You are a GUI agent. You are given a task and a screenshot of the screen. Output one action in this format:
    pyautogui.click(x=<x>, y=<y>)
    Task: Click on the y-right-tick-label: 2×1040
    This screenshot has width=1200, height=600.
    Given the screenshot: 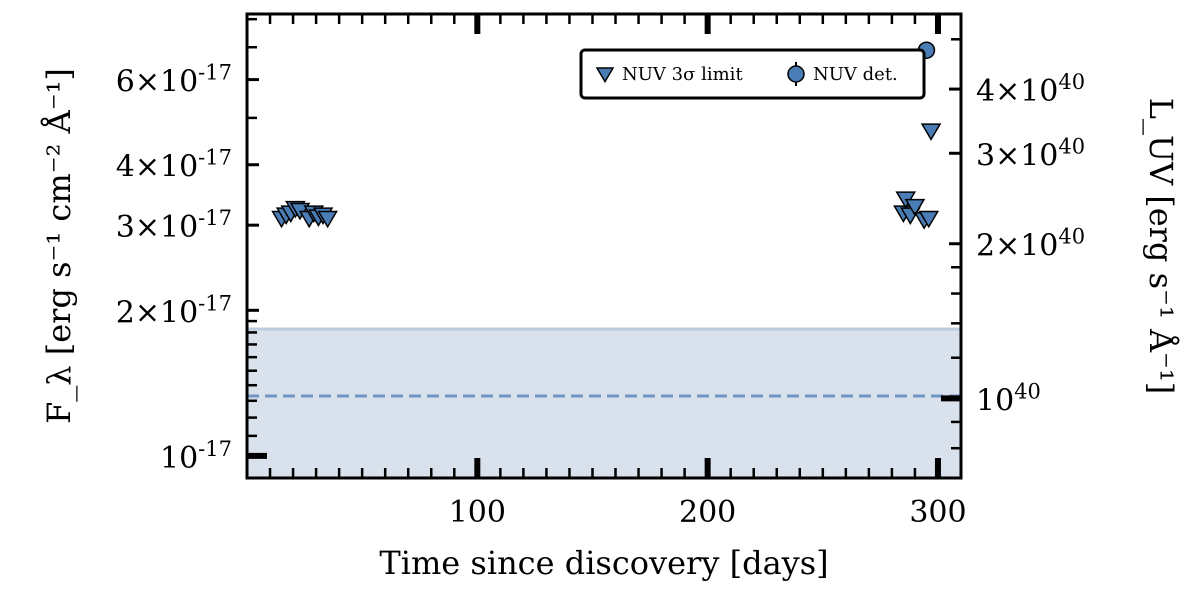 What is the action you would take?
    pyautogui.click(x=1030, y=244)
    